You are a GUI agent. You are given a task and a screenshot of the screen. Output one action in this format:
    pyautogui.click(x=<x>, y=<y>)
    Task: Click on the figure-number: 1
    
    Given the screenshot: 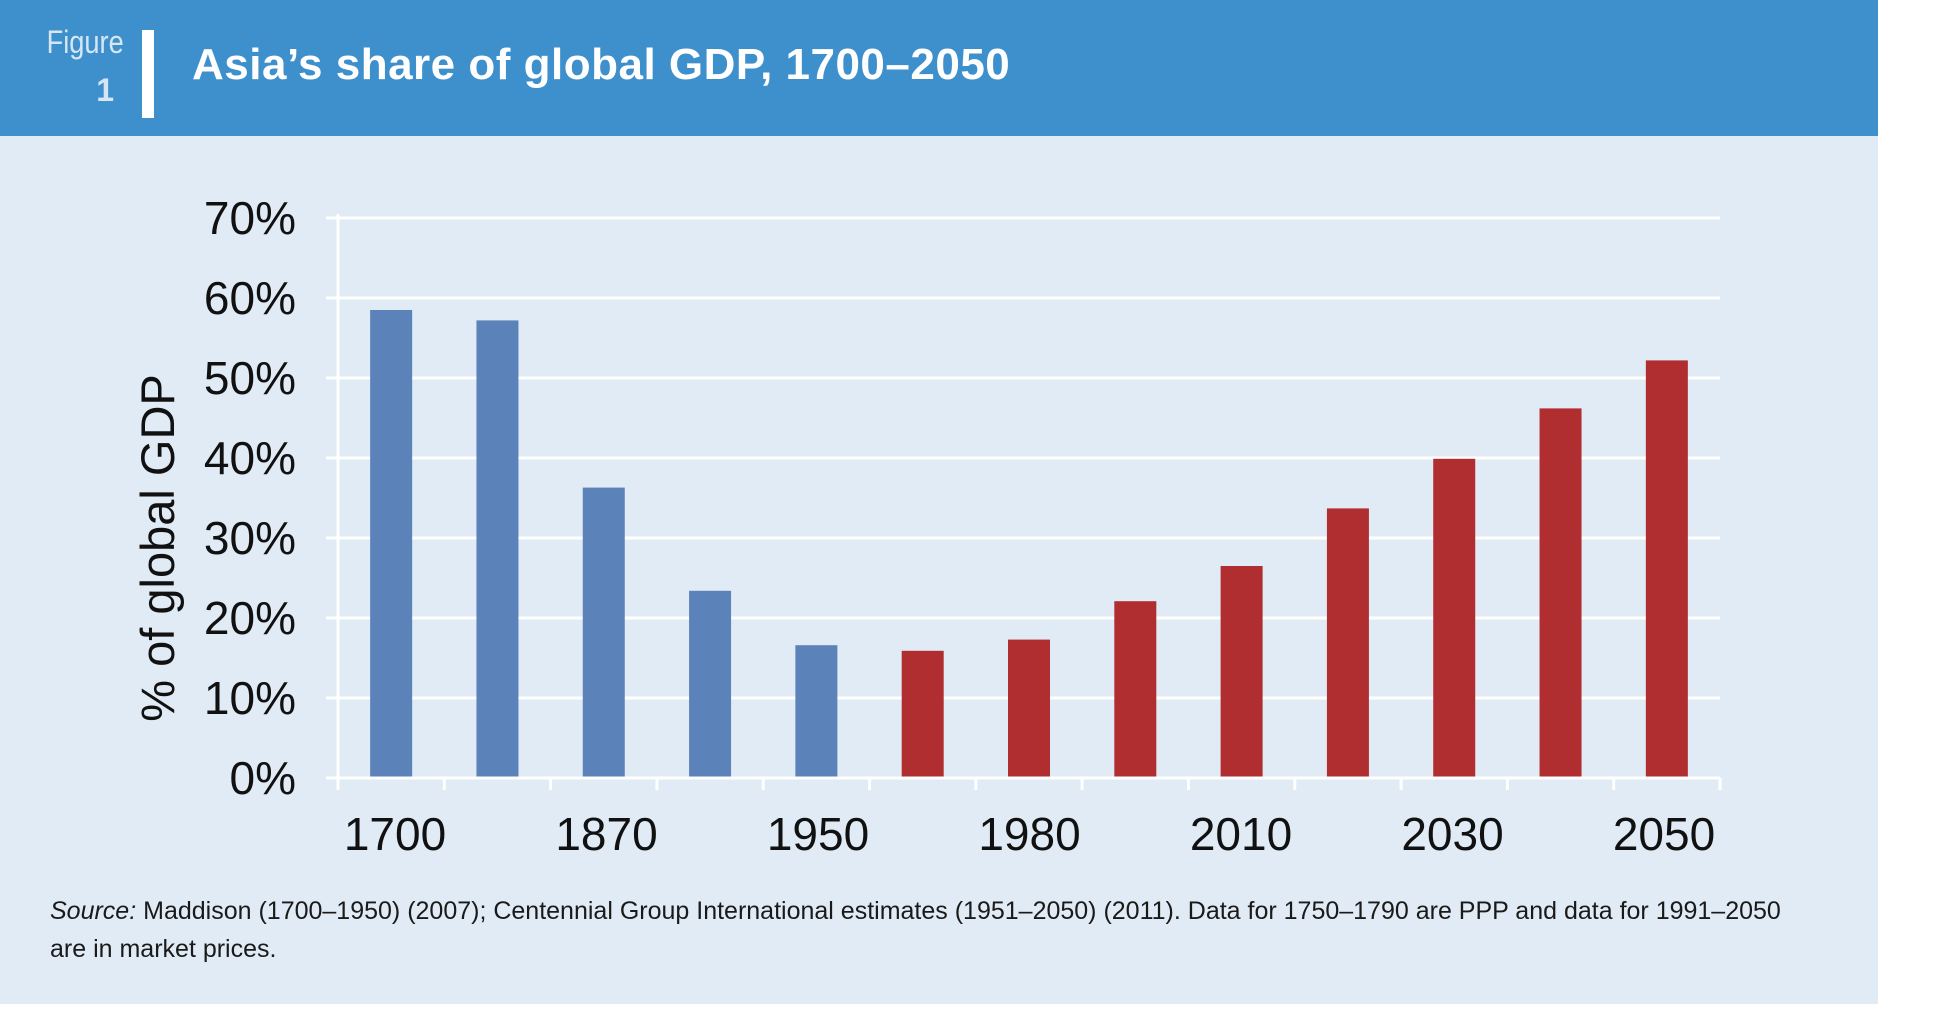 What is the action you would take?
    pyautogui.click(x=105, y=90)
    